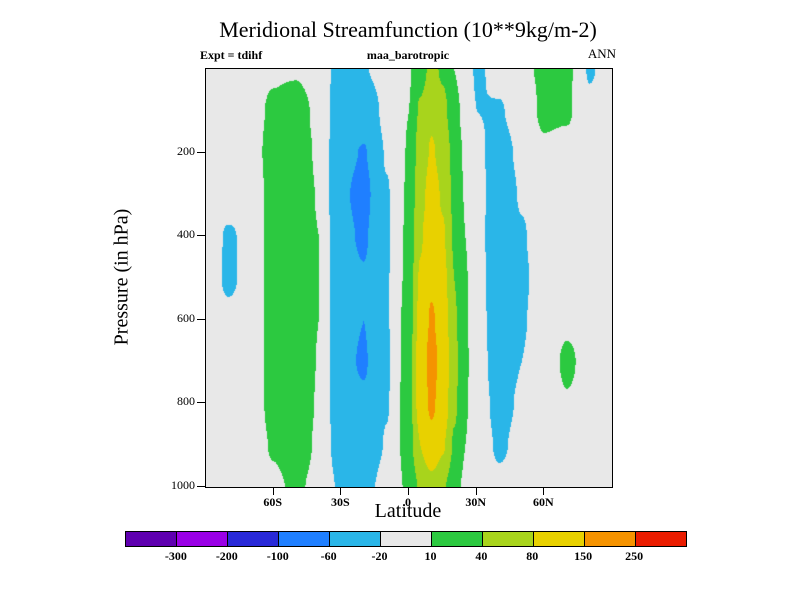  What do you see at coordinates (408, 511) in the screenshot?
I see `x-axis-title: Latitude` at bounding box center [408, 511].